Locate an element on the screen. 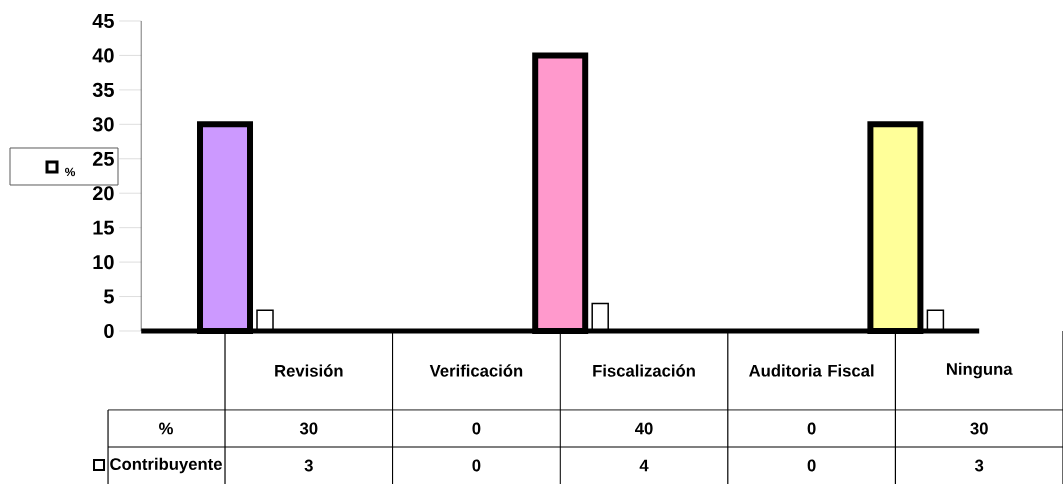 The width and height of the screenshot is (1063, 484). y-tick-label: 20 is located at coordinates (103, 193).